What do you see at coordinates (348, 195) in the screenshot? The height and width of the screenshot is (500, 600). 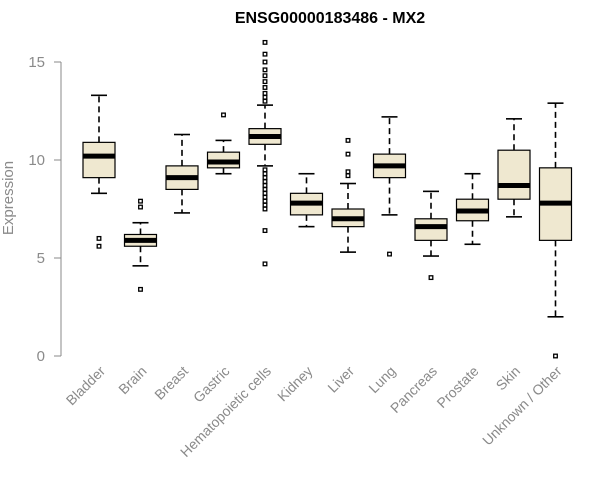 I see `box-liver` at bounding box center [348, 195].